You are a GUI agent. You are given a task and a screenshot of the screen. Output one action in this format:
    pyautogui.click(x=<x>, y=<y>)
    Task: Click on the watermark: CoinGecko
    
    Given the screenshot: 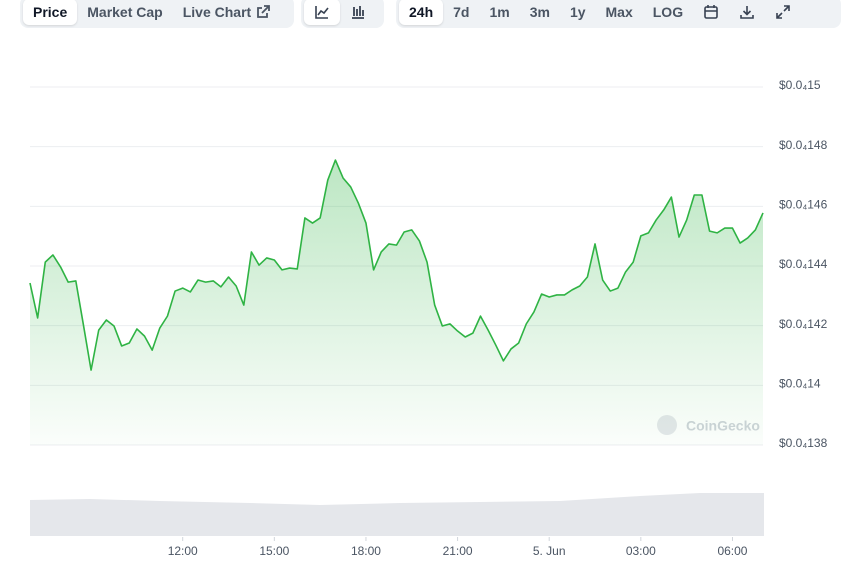 What is the action you would take?
    pyautogui.click(x=723, y=426)
    